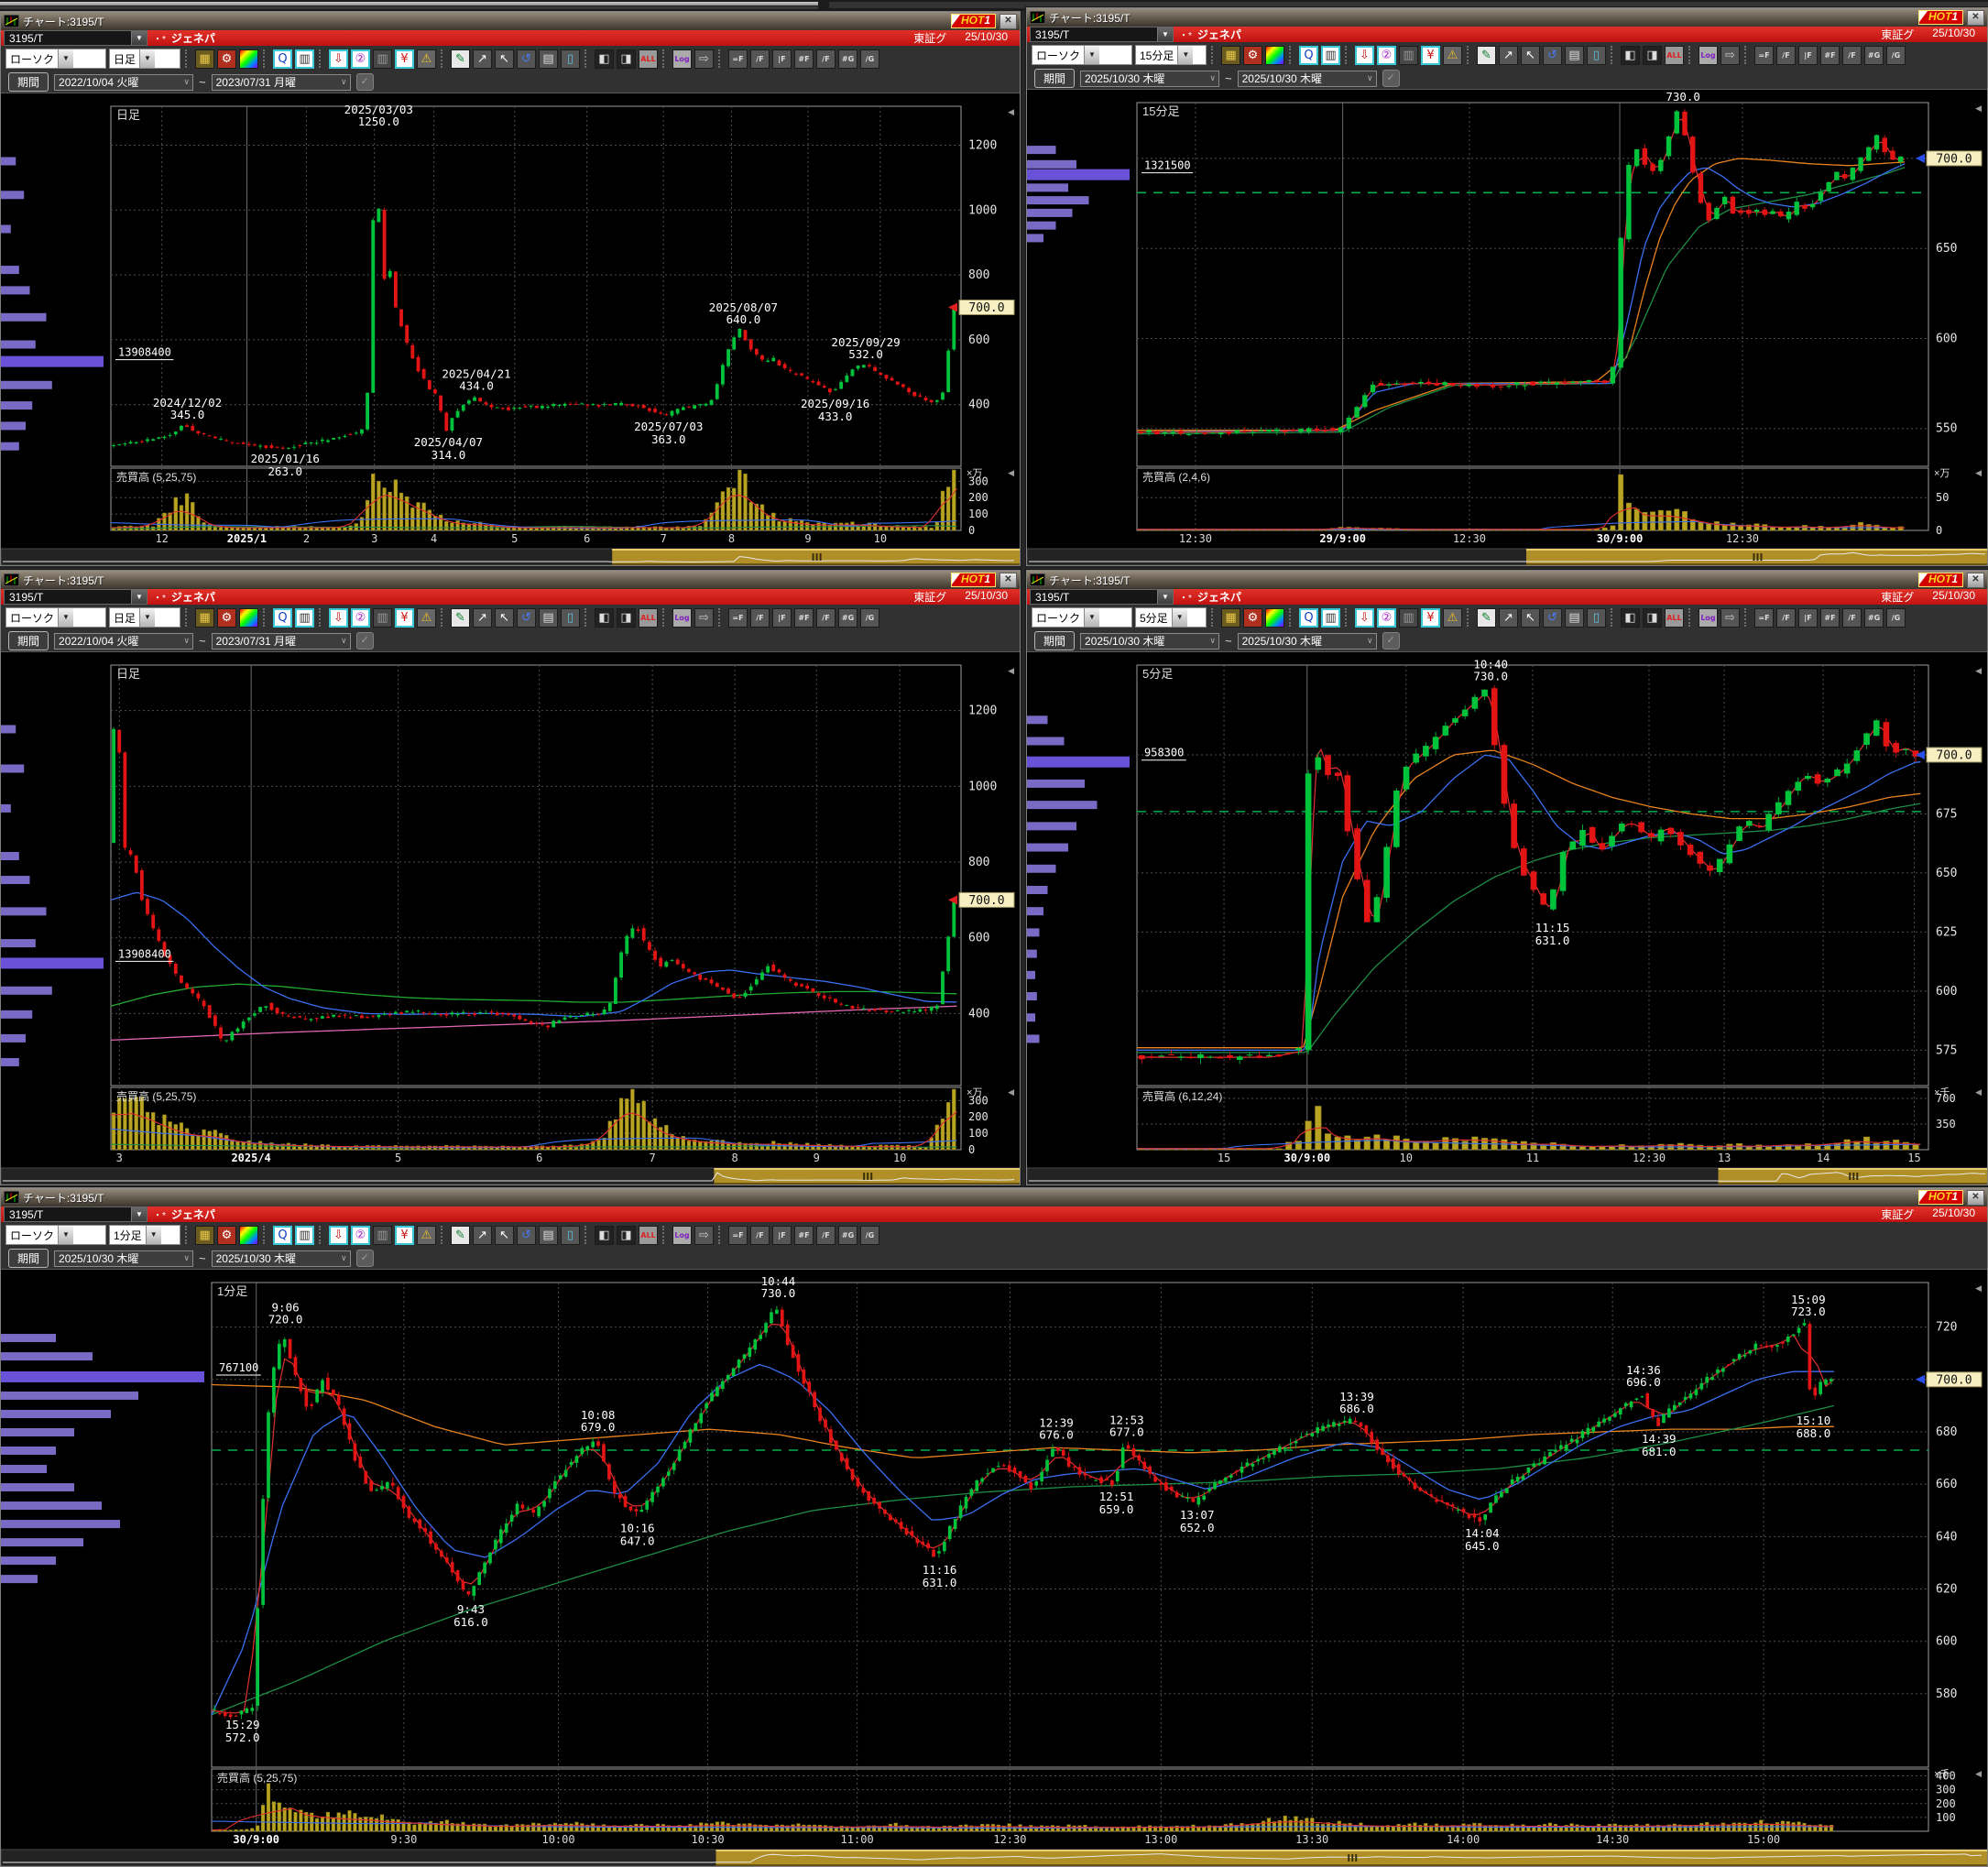 This screenshot has width=1988, height=1867. I want to click on period-from-select: 2025/10/30 木曜 ∨, so click(124, 1258).